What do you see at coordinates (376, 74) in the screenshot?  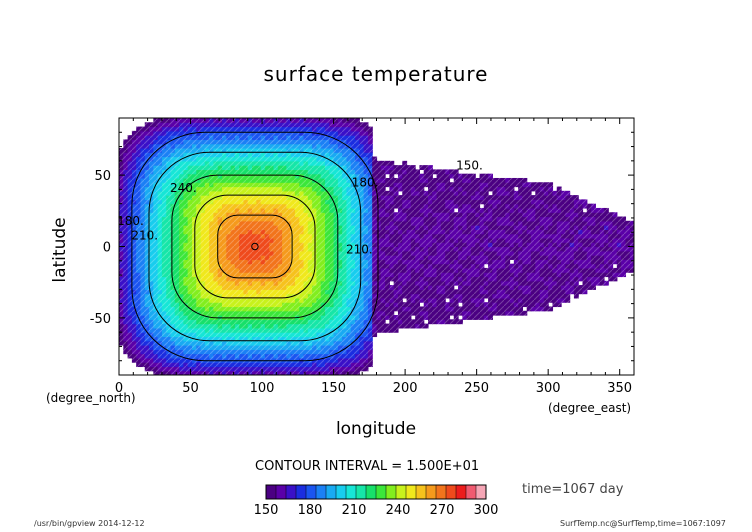 I see `chart-title: surface temperature` at bounding box center [376, 74].